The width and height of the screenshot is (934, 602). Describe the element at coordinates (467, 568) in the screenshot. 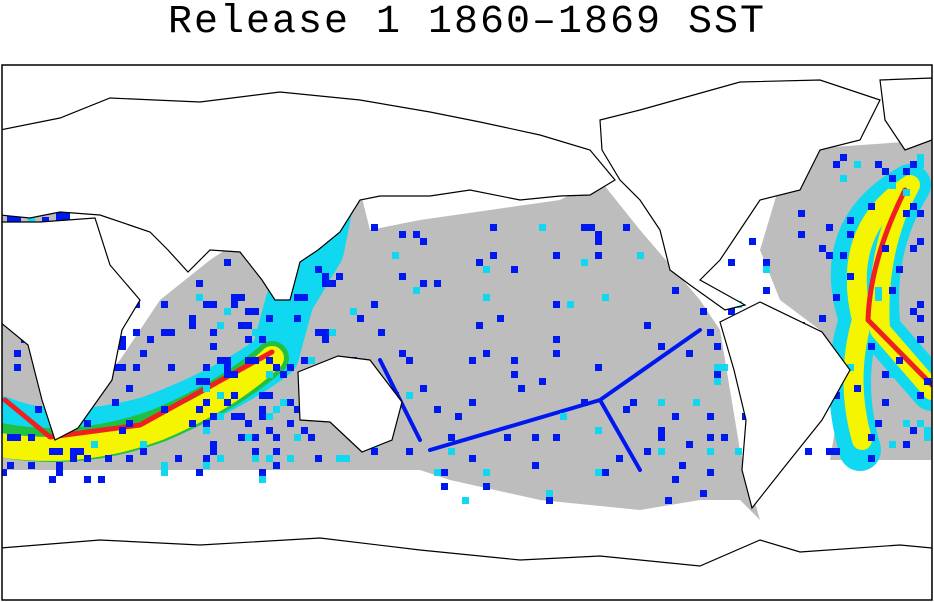

I see `antarctica` at that location.